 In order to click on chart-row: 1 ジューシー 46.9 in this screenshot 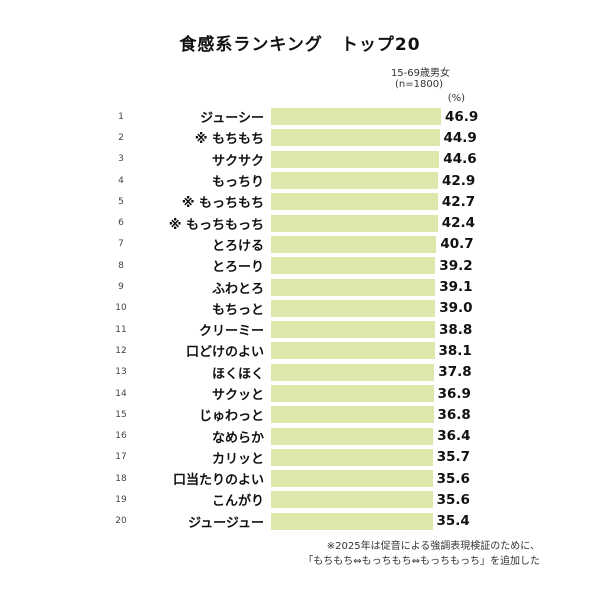, I will do `click(294, 116)`.